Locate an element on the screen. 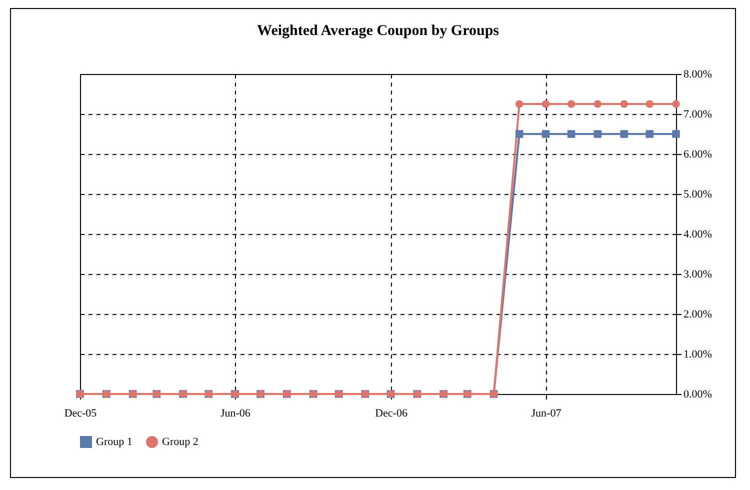 This screenshot has width=750, height=490. y-tick-label: 4.00% is located at coordinates (698, 234).